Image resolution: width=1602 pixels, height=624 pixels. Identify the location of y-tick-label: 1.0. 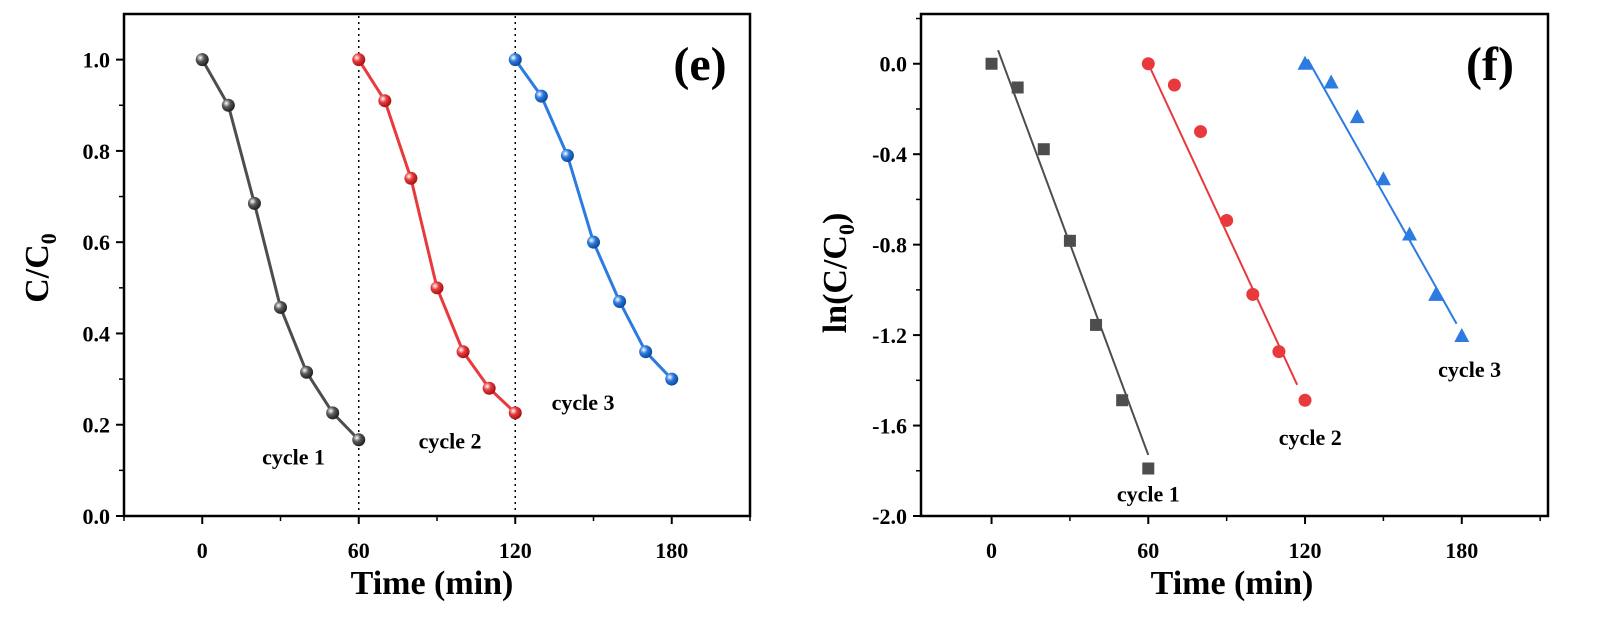
(97, 60).